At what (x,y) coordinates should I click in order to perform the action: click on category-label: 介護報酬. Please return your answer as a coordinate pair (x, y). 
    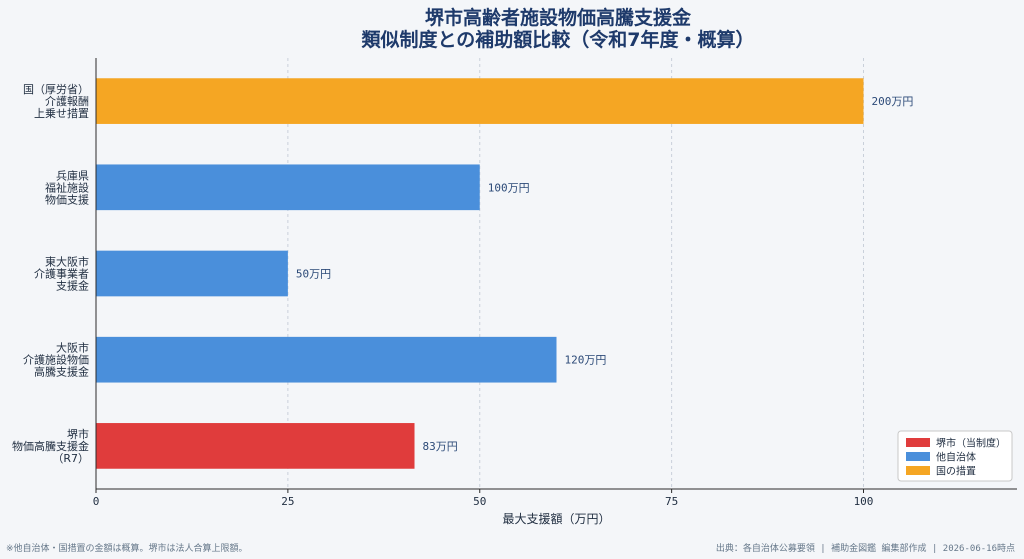
    Looking at the image, I should click on (67, 101).